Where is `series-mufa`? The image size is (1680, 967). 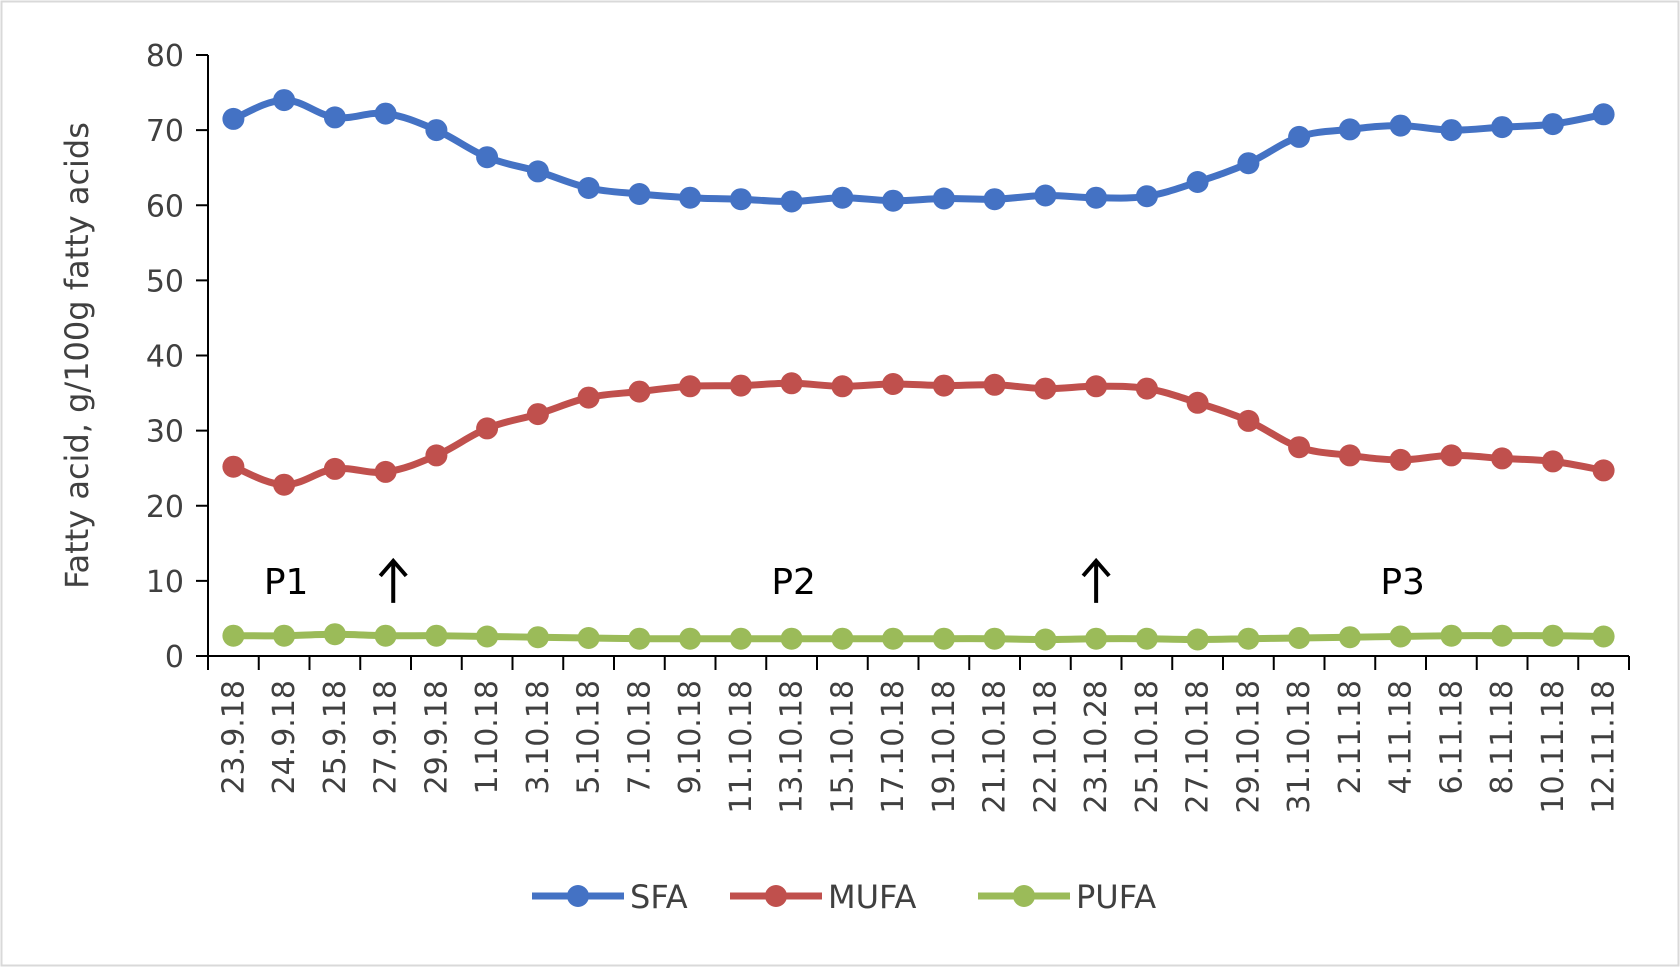
series-mufa is located at coordinates (918, 434).